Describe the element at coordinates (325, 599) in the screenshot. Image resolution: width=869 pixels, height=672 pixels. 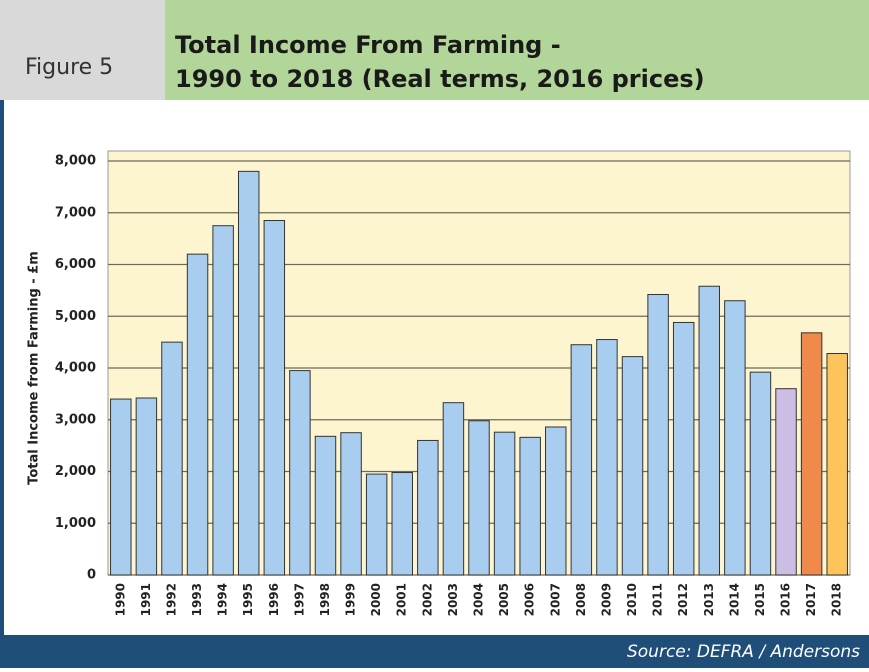
I see `x-tick-label: 1998` at that location.